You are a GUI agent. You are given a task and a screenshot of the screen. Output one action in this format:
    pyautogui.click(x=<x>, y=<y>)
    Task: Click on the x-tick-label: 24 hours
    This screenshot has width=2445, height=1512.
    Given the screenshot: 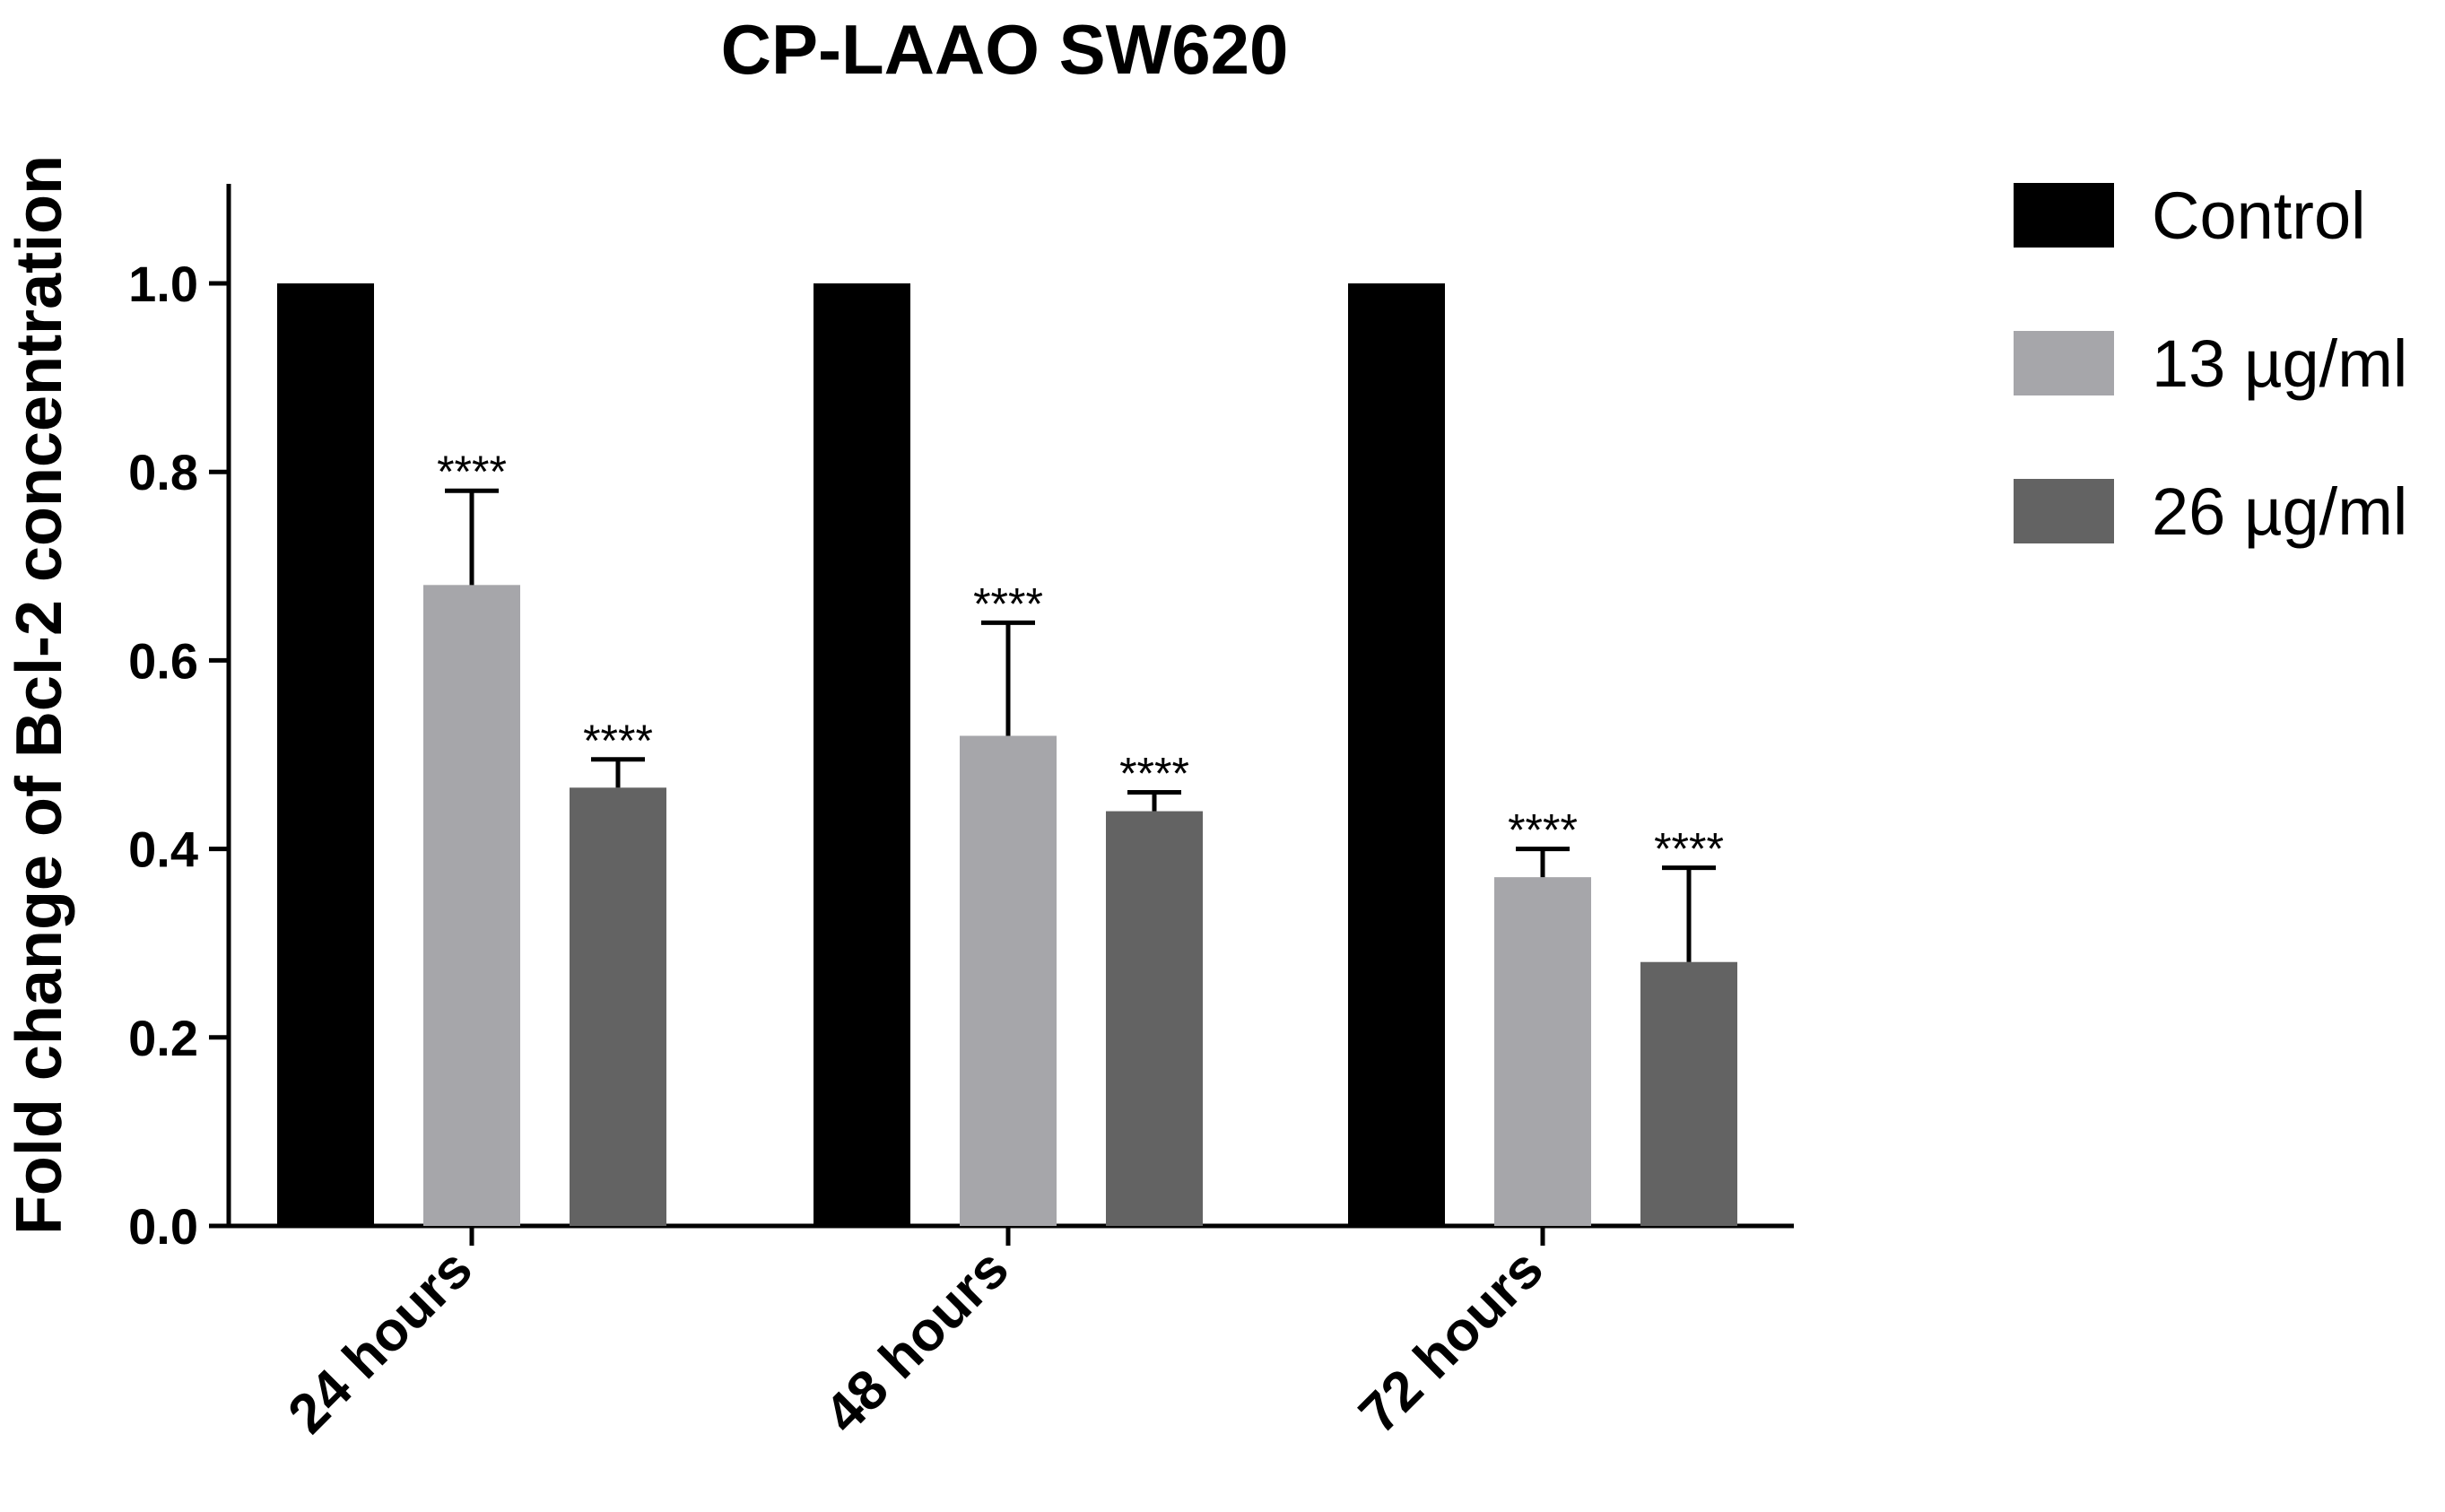 What is the action you would take?
    pyautogui.click(x=380, y=1342)
    